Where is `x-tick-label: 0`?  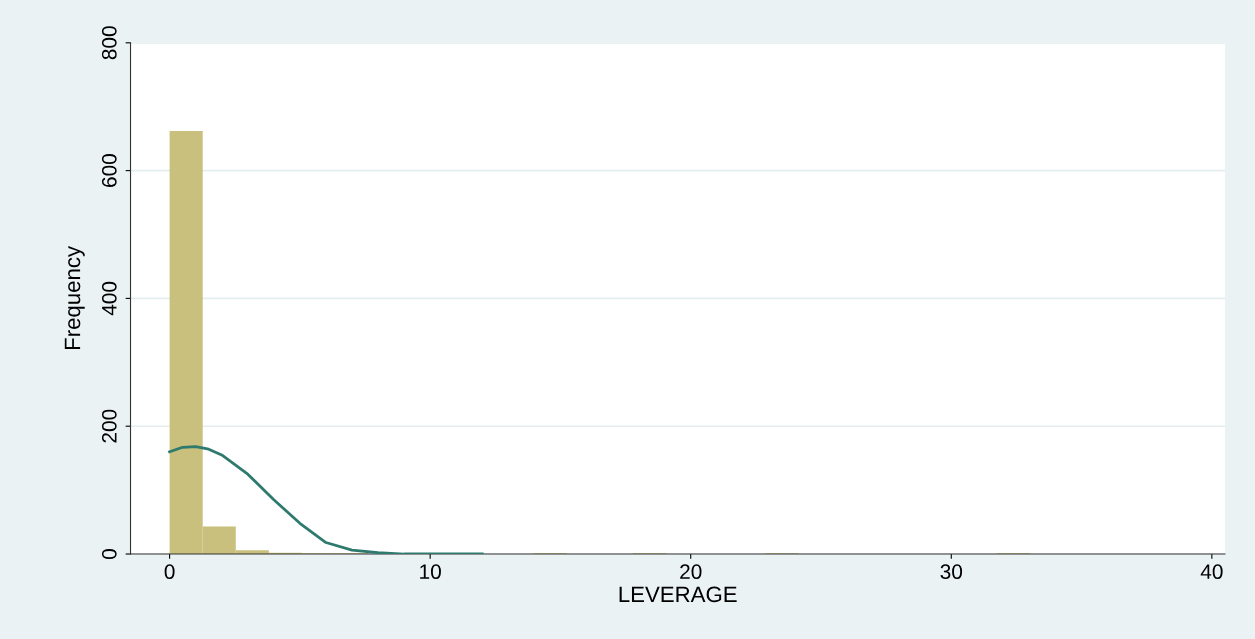
x-tick-label: 0 is located at coordinates (169, 572).